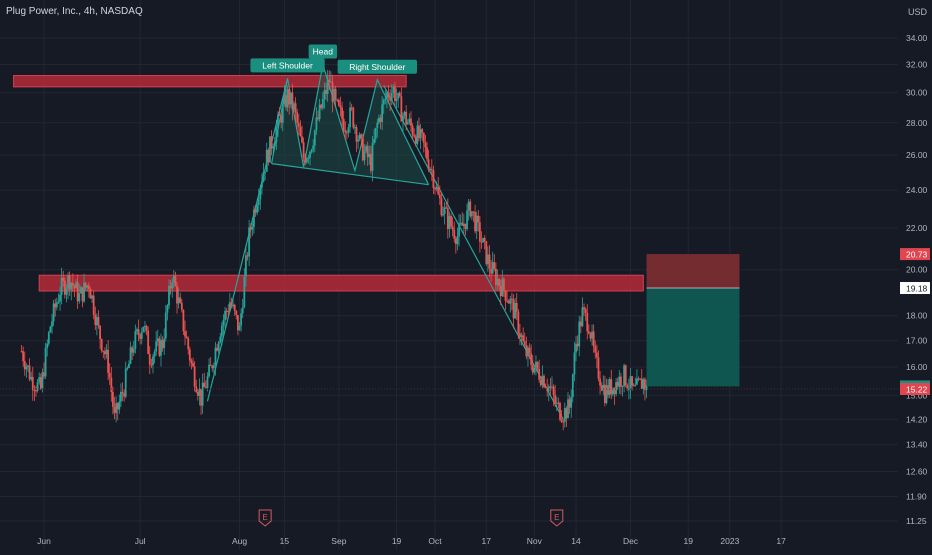  Describe the element at coordinates (729, 541) in the screenshot. I see `x-tick-label: 2023` at that location.